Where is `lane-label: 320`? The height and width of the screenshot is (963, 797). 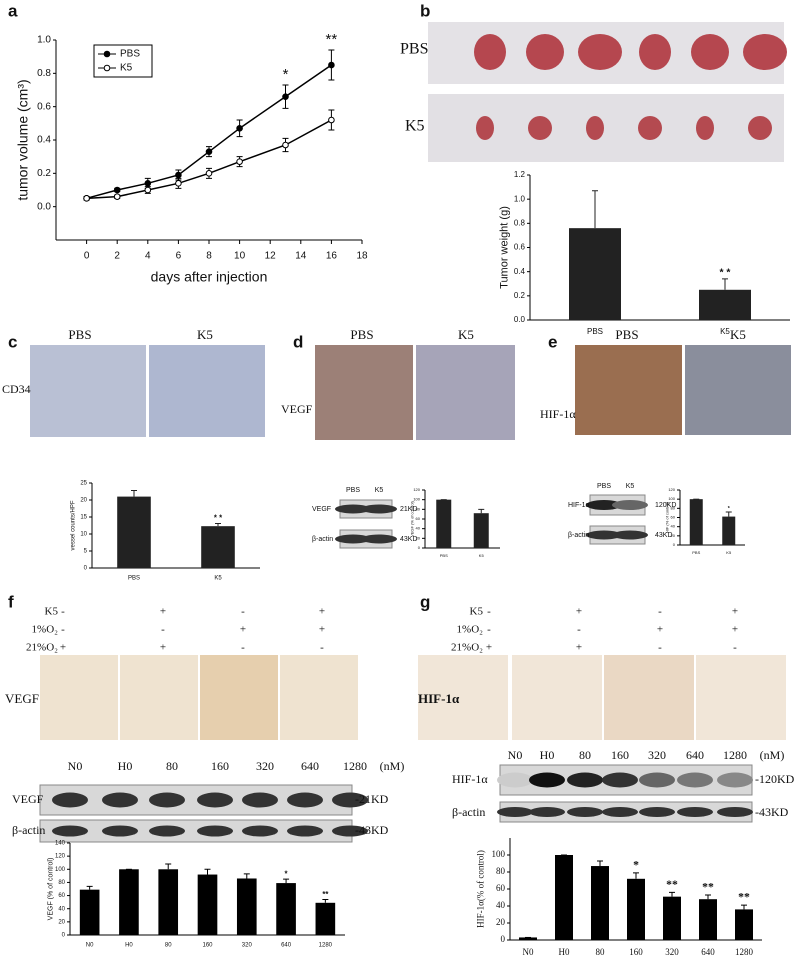 lane-label: 320 is located at coordinates (657, 755).